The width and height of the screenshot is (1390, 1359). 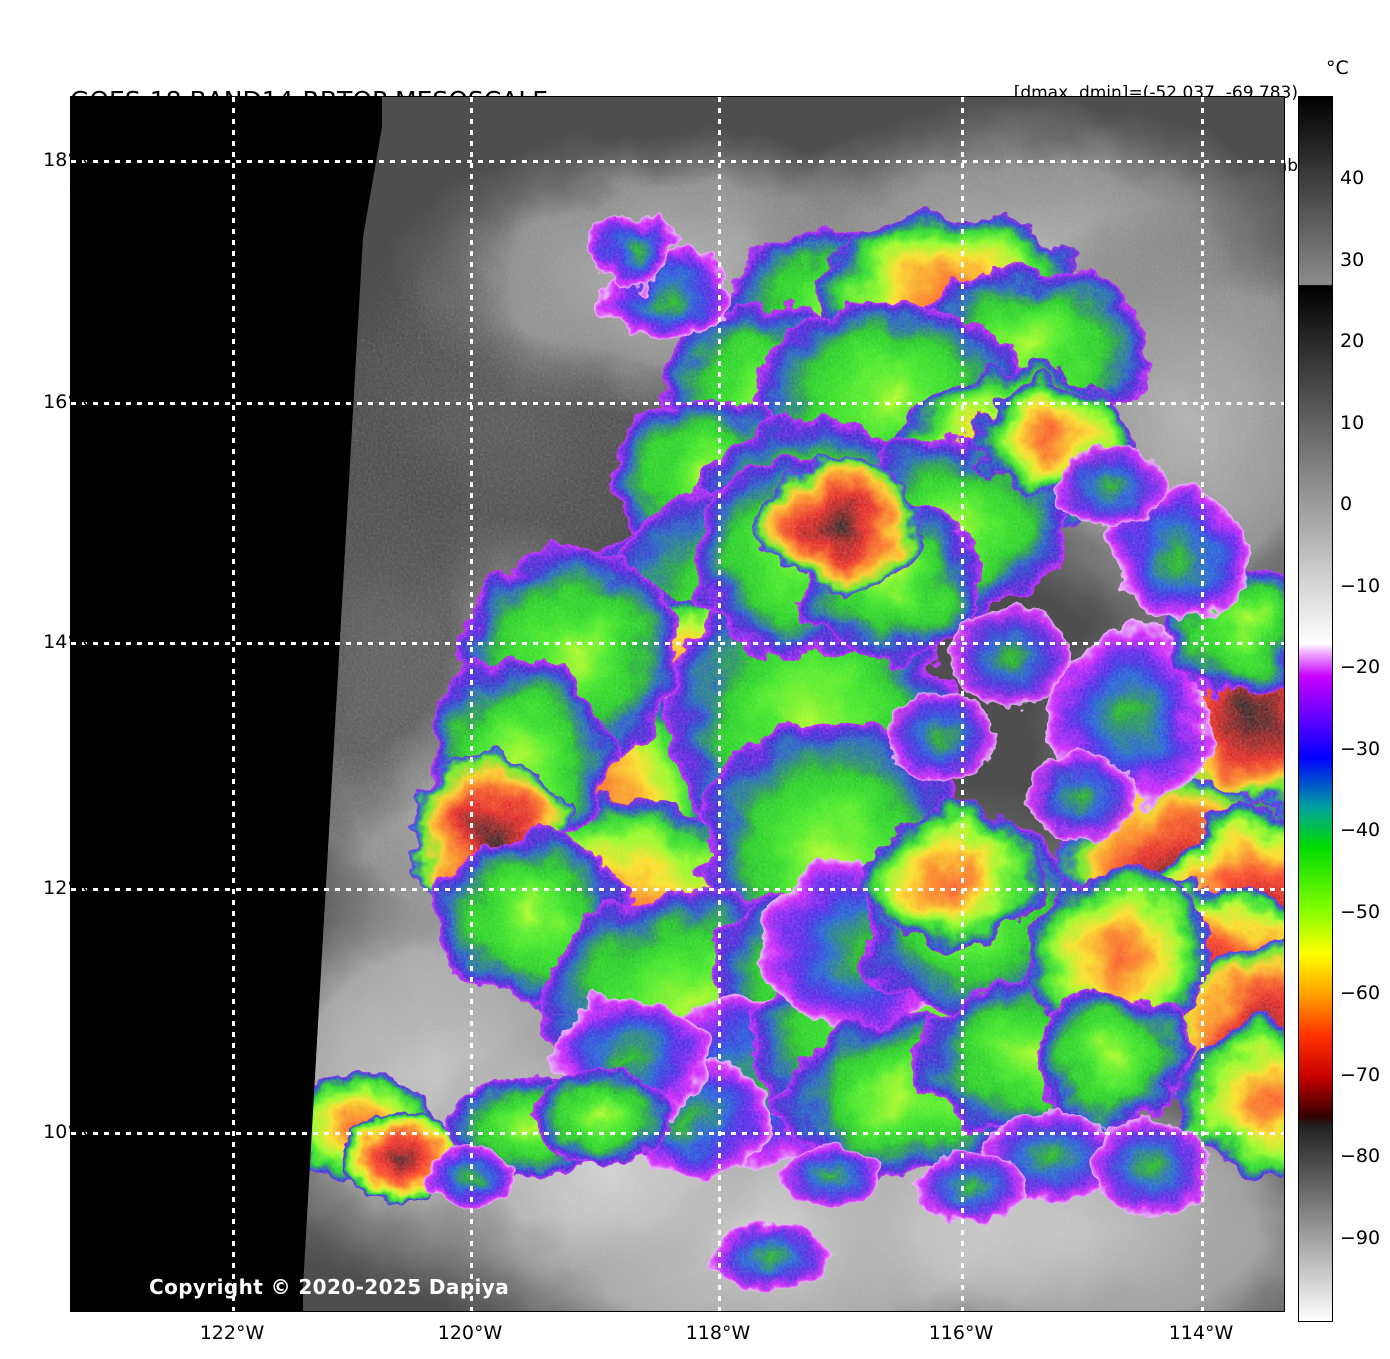 I want to click on cbtick-m70: −70, so click(x=1360, y=1075).